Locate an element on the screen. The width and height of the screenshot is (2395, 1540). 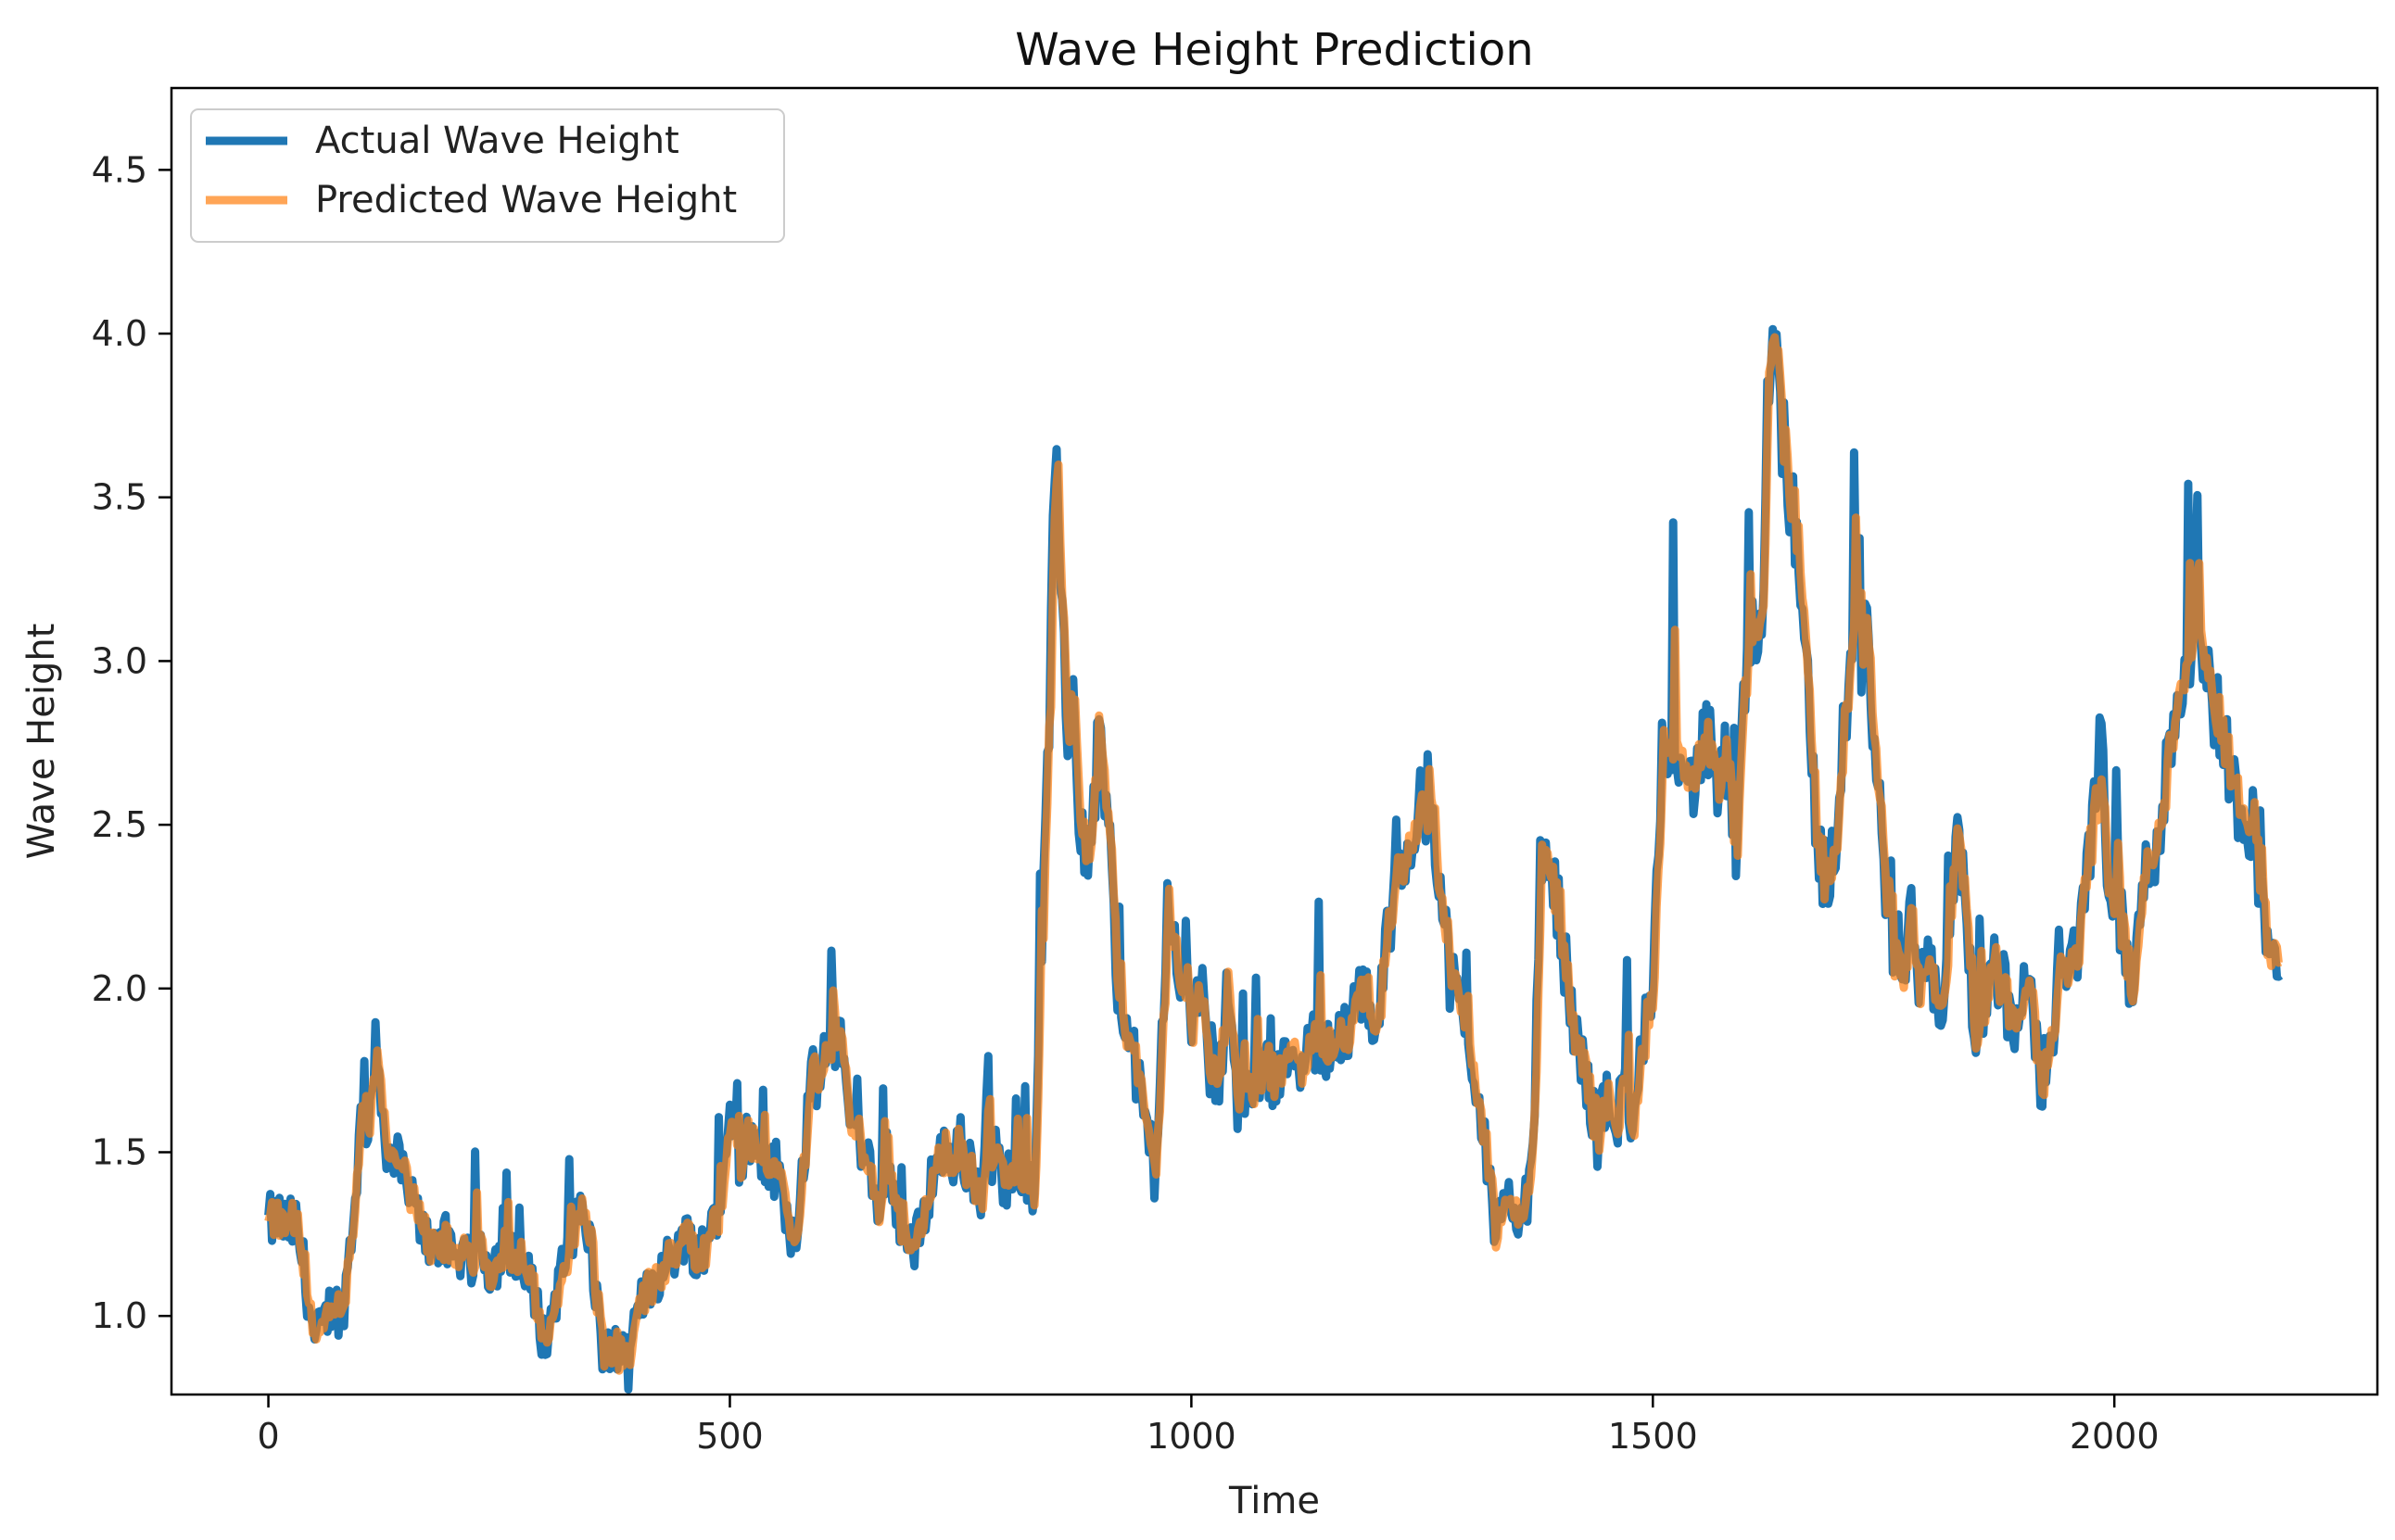
y-tick-label: 1.5 is located at coordinates (120, 1151).